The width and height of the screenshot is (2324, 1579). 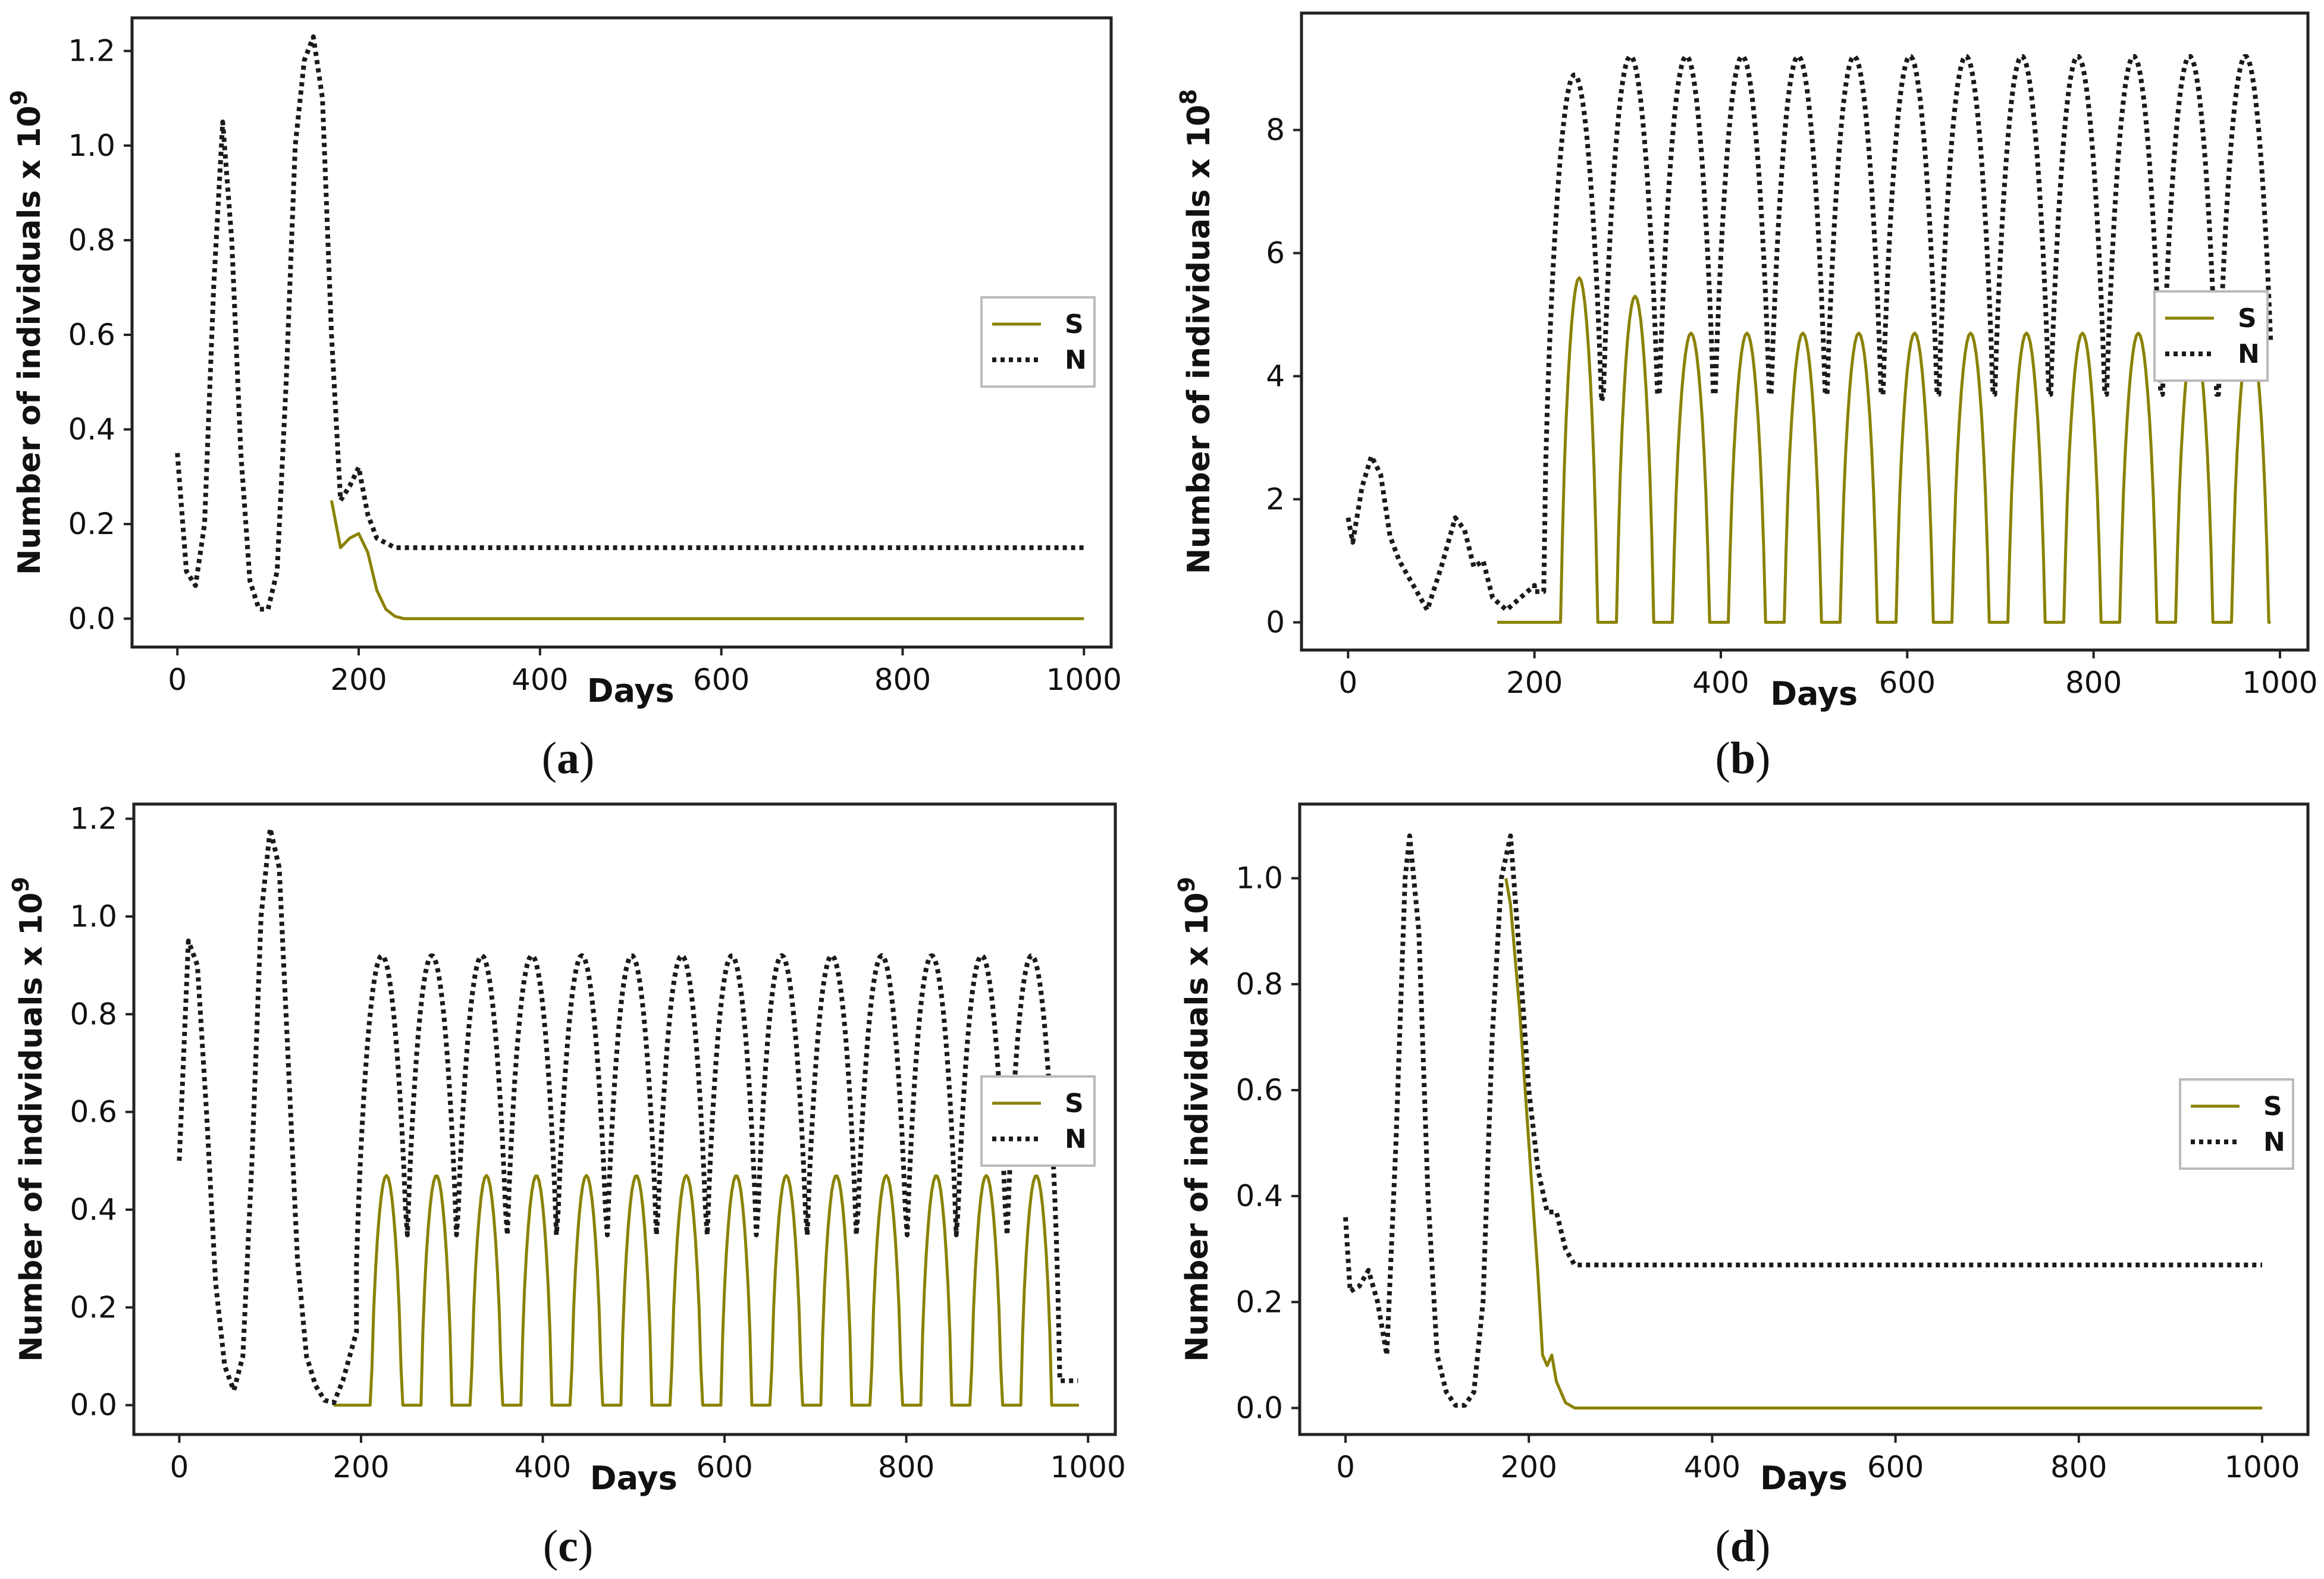 I want to click on caption-a: (a), so click(x=568, y=758).